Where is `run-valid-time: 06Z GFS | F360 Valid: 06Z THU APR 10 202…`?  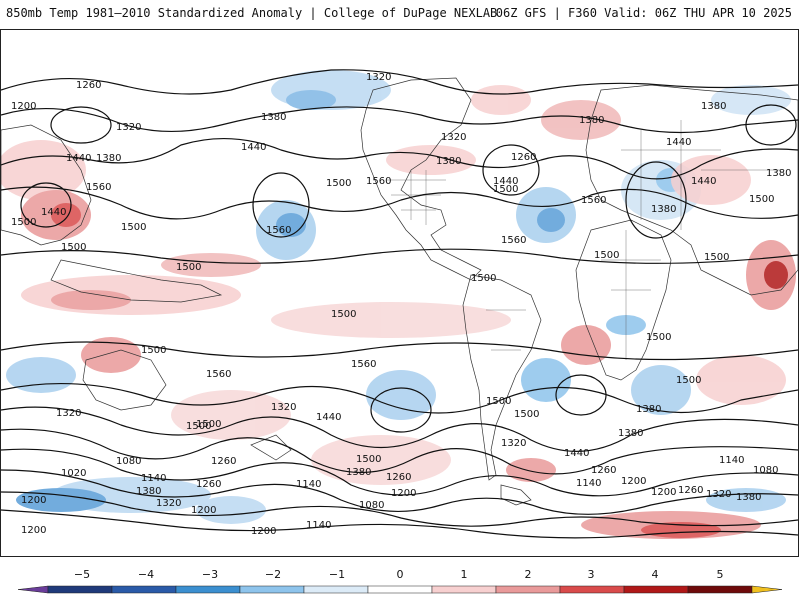 run-valid-time: 06Z GFS | F360 Valid: 06Z THU APR 10 202… is located at coordinates (643, 13).